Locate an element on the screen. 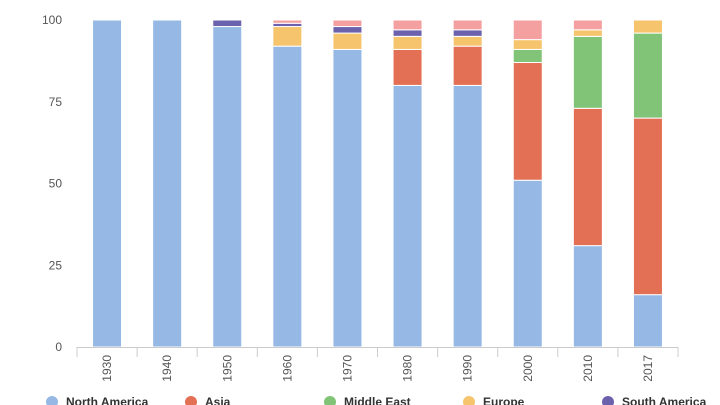 This screenshot has height=405, width=720. x-tick-label: 1970 is located at coordinates (347, 368).